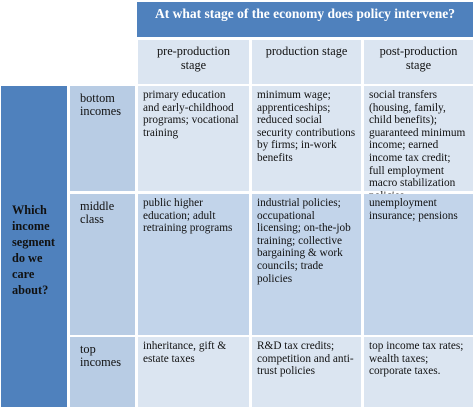  What do you see at coordinates (102, 372) in the screenshot?
I see `row-header-top-incomes: top incomes` at bounding box center [102, 372].